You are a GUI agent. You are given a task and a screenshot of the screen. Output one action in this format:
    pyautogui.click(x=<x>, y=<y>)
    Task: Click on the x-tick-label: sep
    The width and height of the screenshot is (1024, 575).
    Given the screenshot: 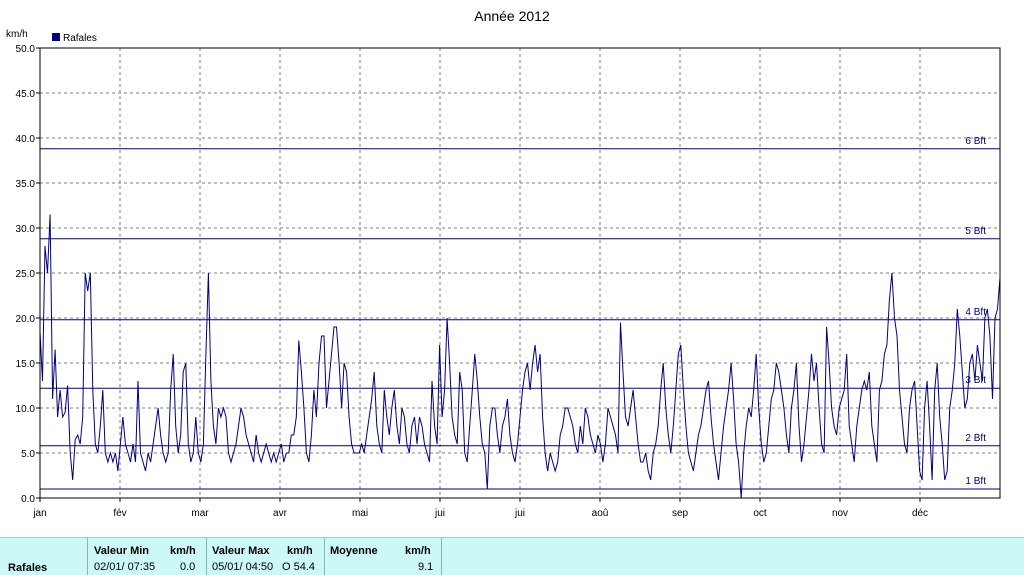 What is the action you would take?
    pyautogui.click(x=680, y=513)
    